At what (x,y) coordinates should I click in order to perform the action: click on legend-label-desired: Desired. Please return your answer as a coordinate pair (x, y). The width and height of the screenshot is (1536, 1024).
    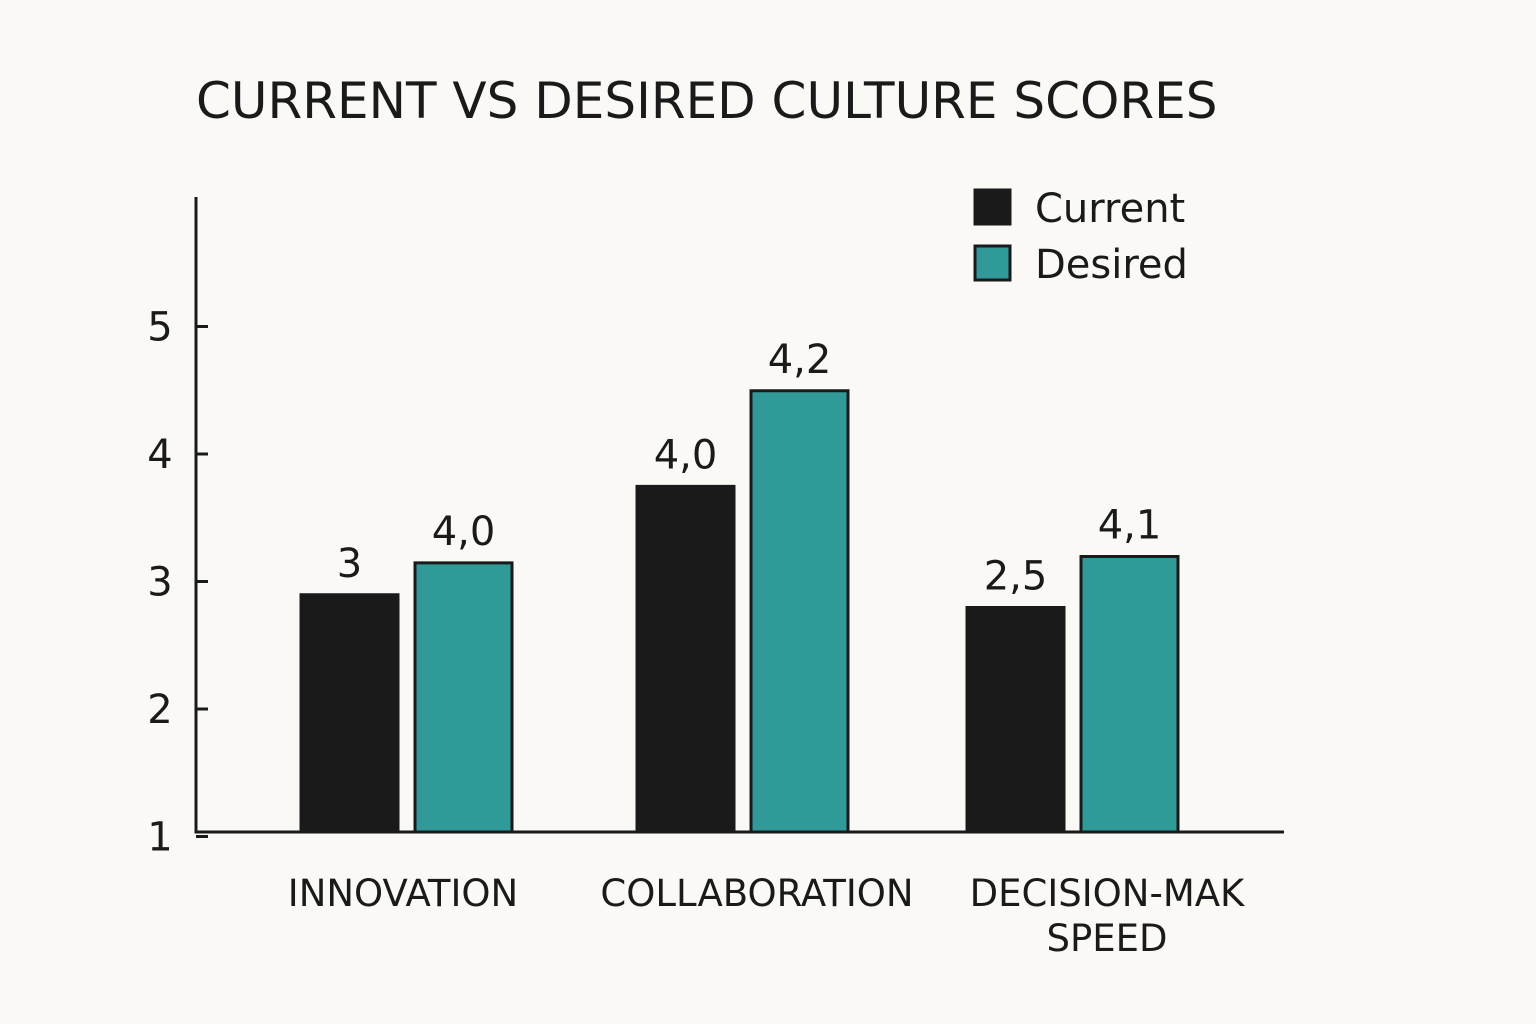
    Looking at the image, I should click on (1111, 265).